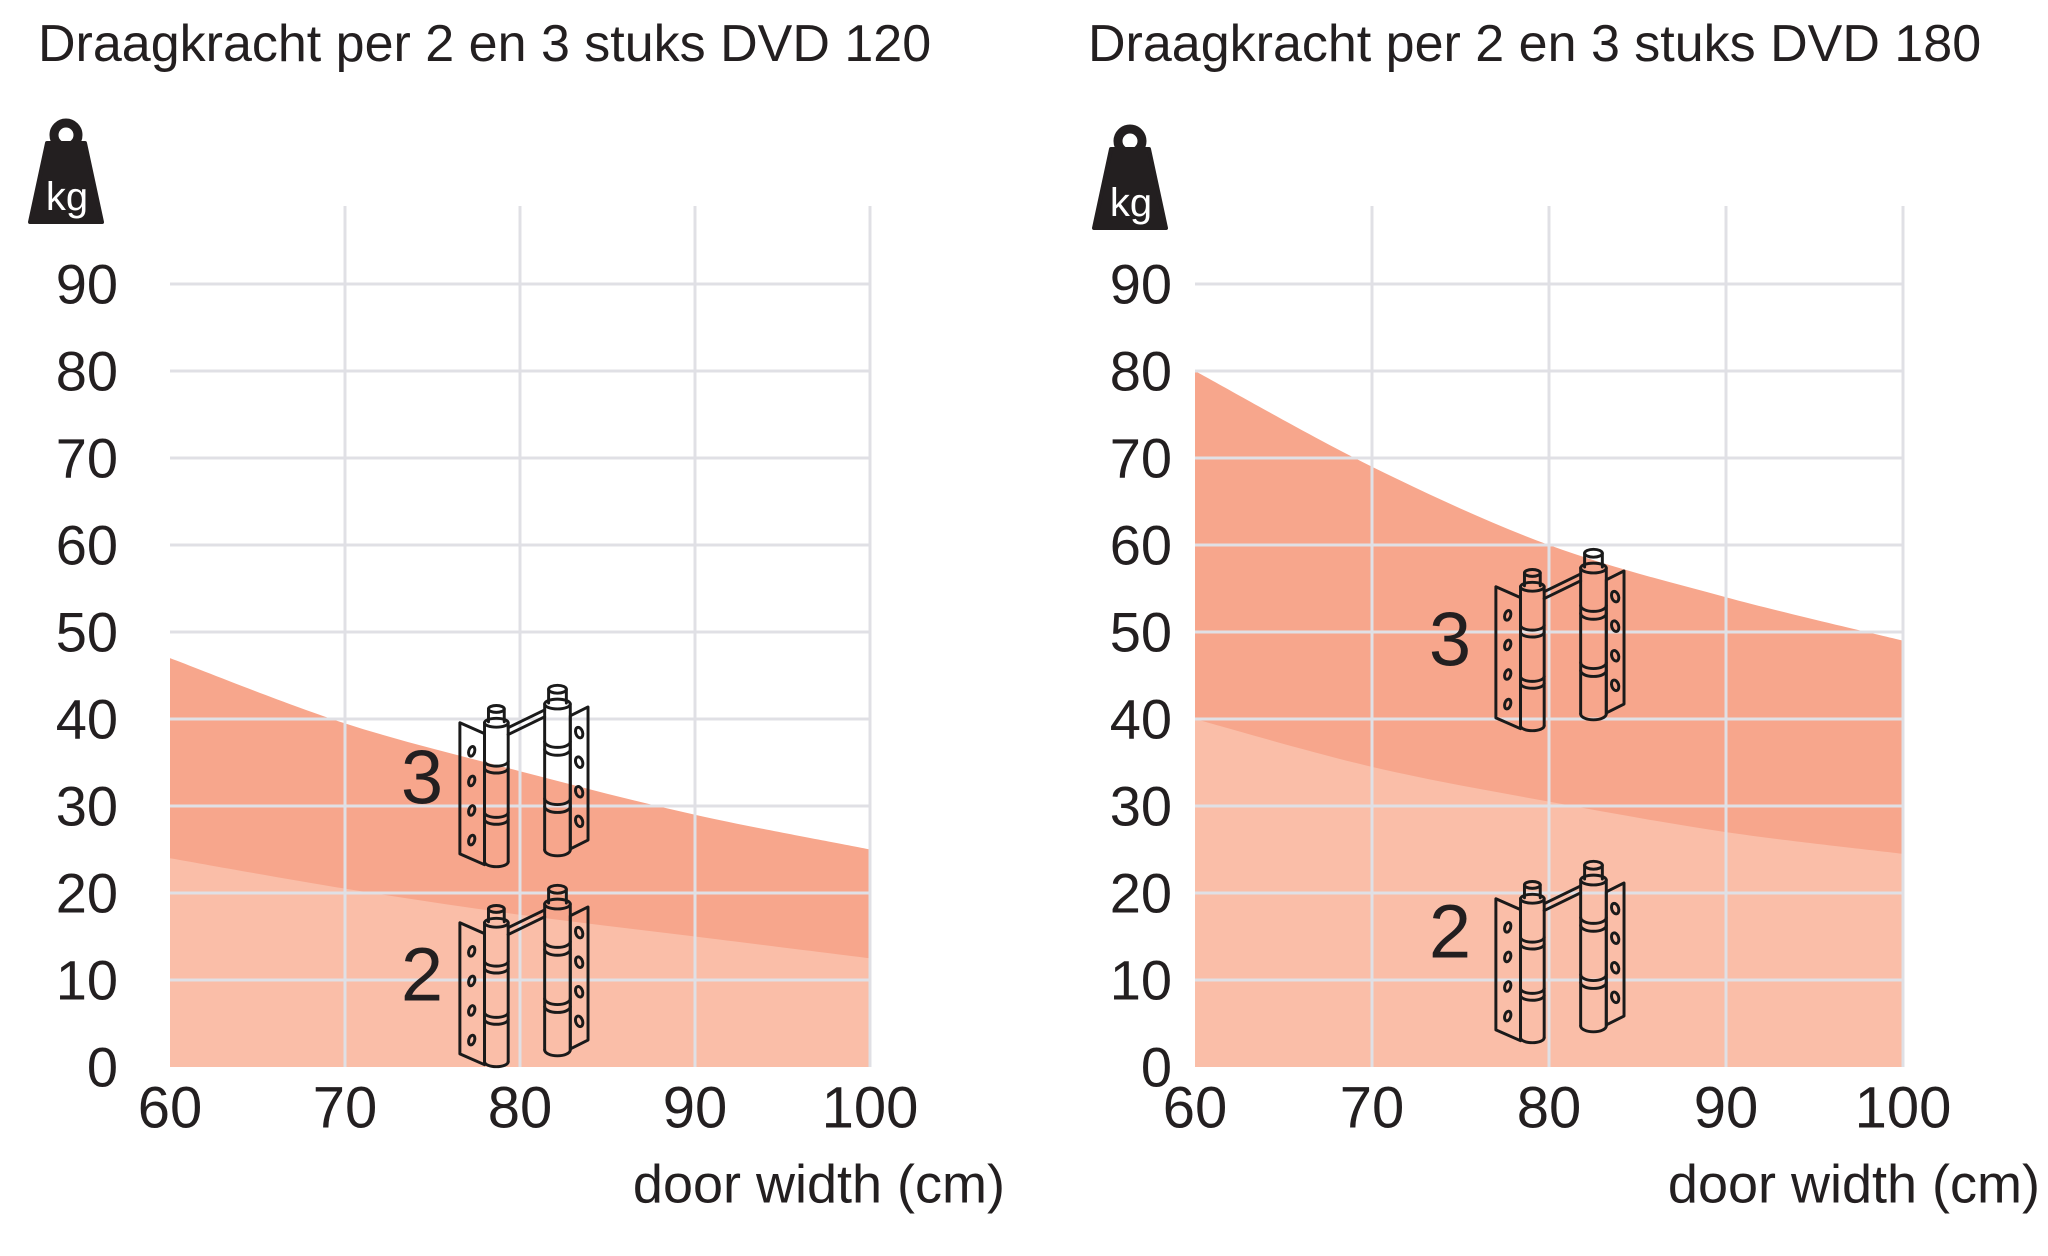 Image resolution: width=2048 pixels, height=1256 pixels. What do you see at coordinates (484, 44) in the screenshot?
I see `chart-title: Draagkracht per 2 en 3 stuks DVD 120` at bounding box center [484, 44].